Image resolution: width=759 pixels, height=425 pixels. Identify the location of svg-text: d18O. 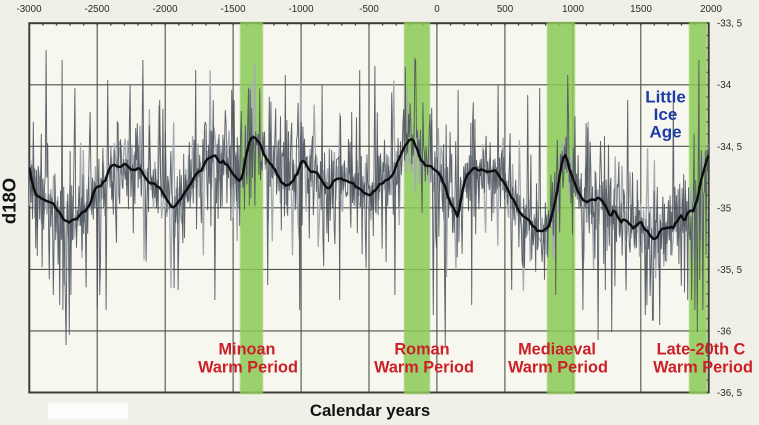
(10, 201).